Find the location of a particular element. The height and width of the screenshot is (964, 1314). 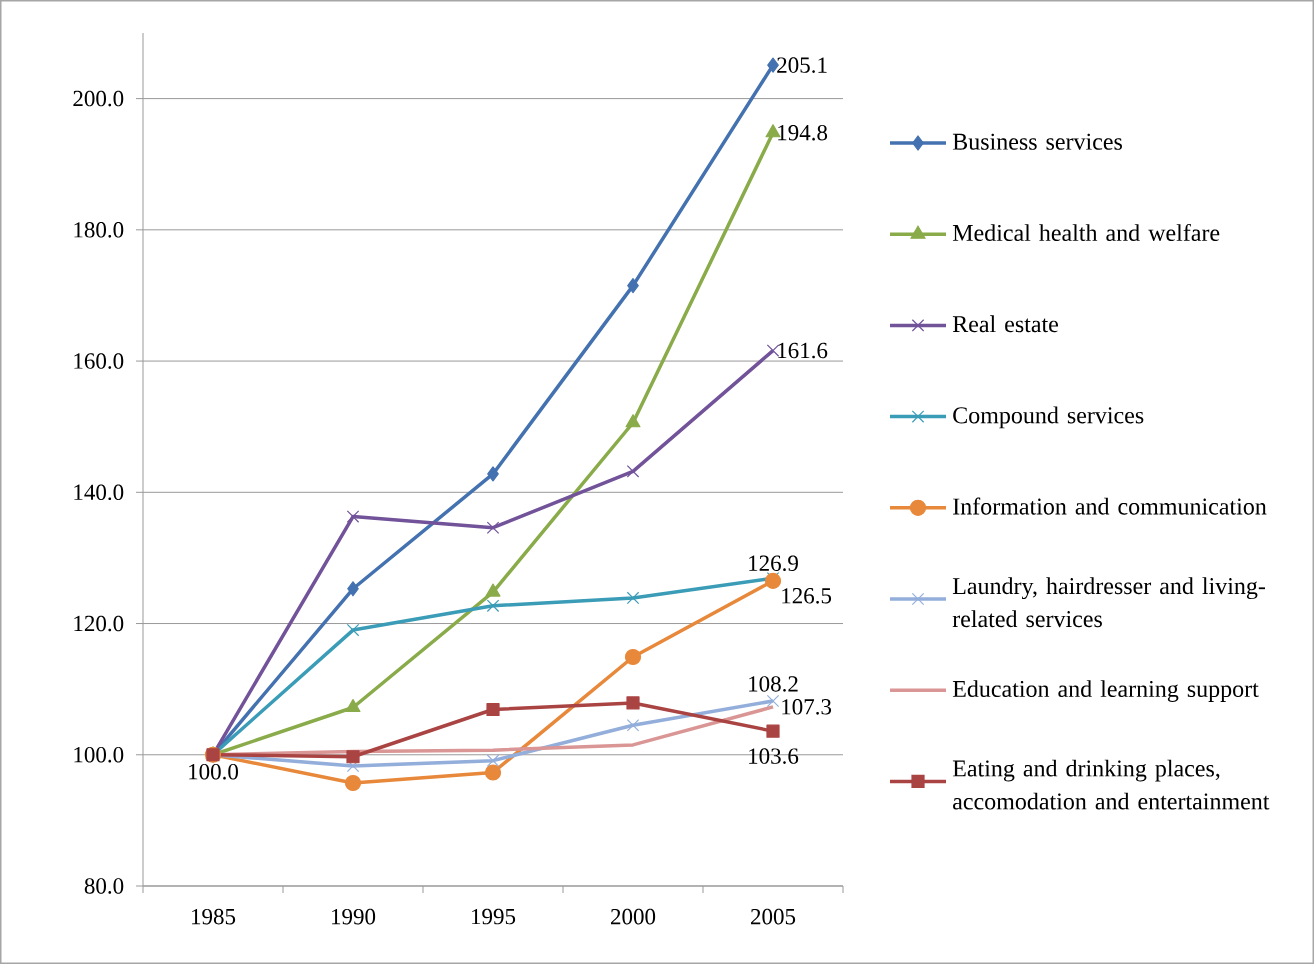

data-label: 107.3 is located at coordinates (807, 707).